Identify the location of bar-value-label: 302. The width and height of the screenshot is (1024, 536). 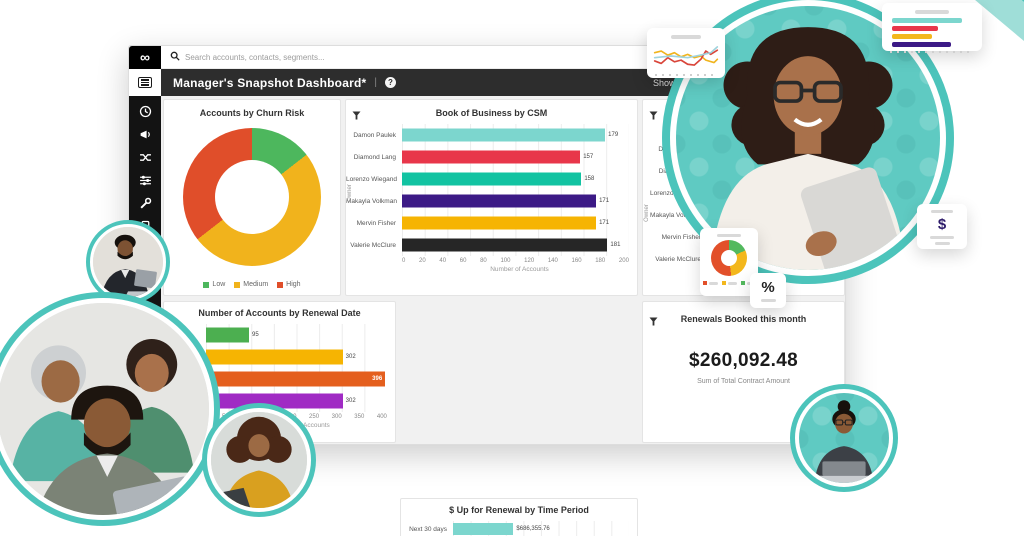
(350, 357).